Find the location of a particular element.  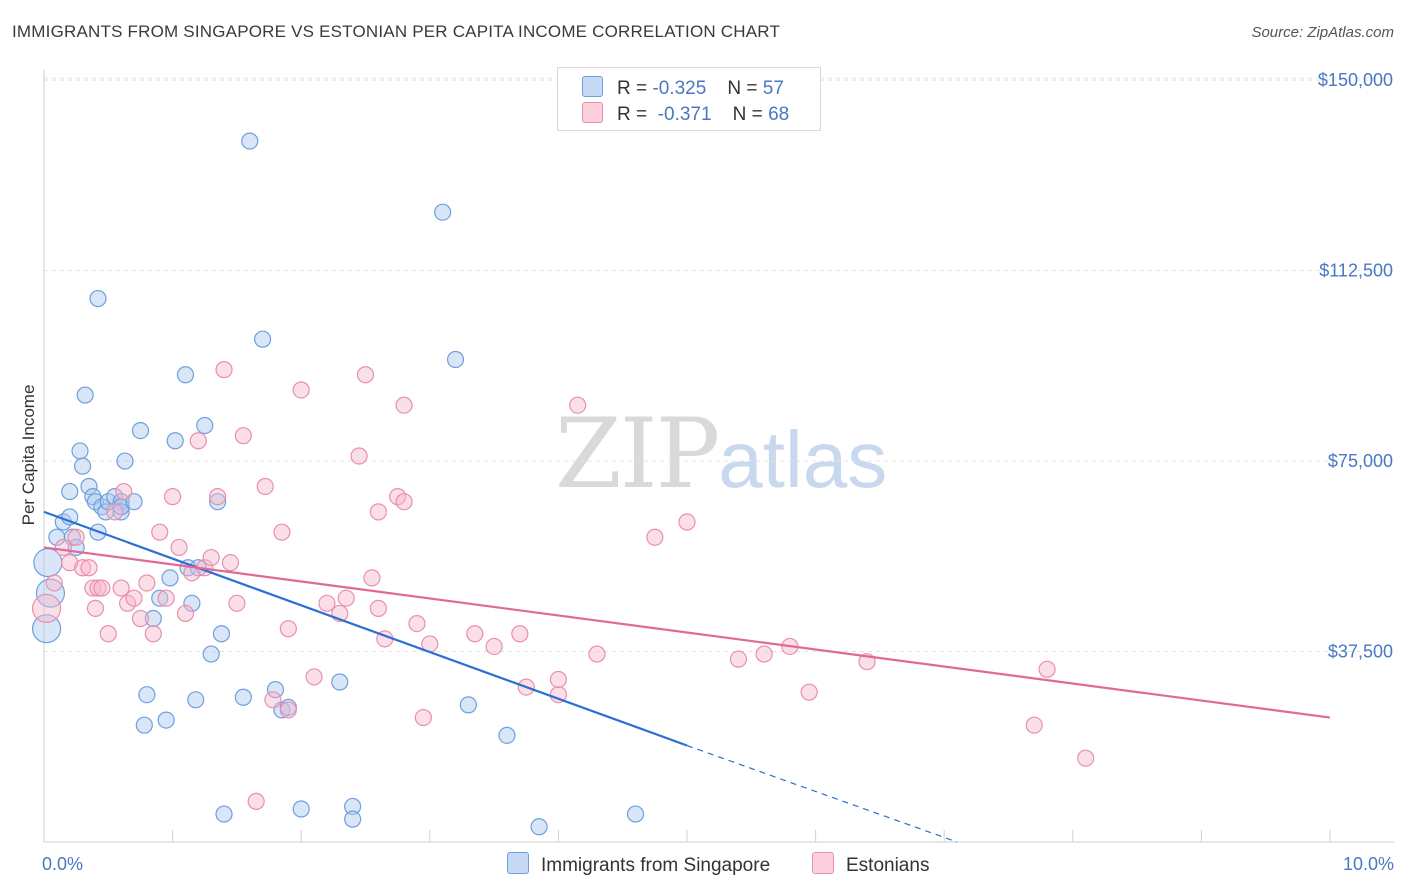

y-tick-label: $150,000 is located at coordinates (1355, 80).